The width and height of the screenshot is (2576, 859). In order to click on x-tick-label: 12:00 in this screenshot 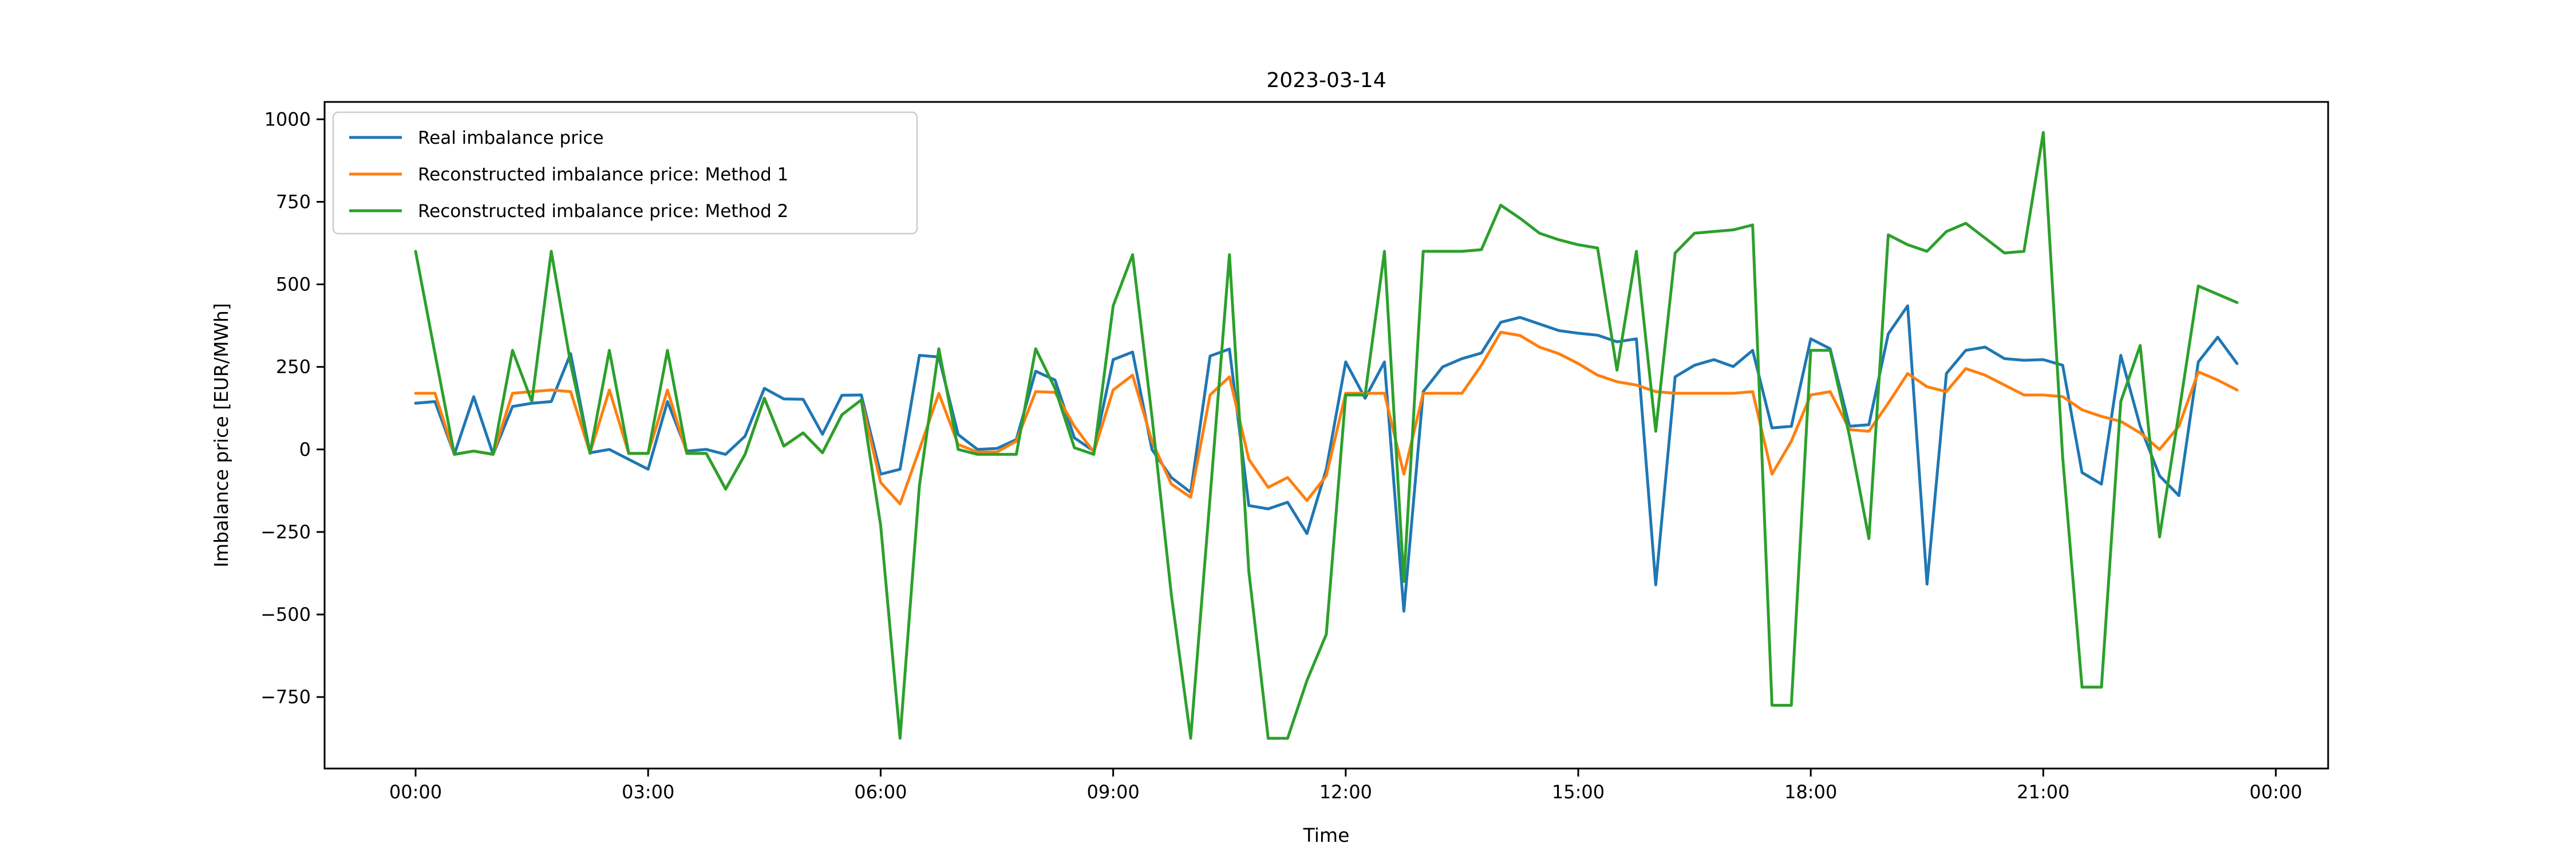, I will do `click(1345, 792)`.